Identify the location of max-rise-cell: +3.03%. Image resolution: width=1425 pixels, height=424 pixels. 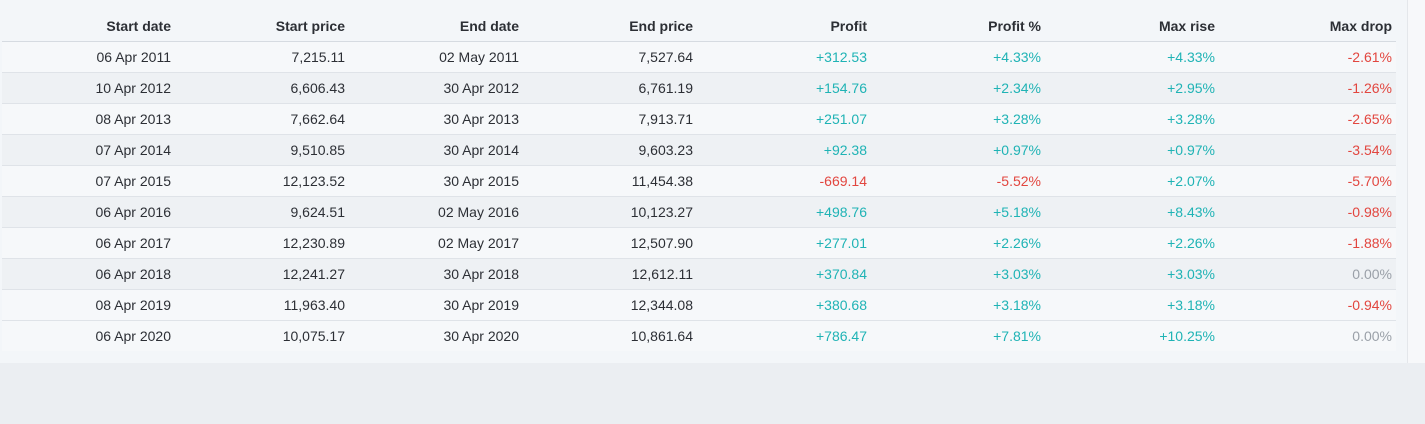
(1132, 274).